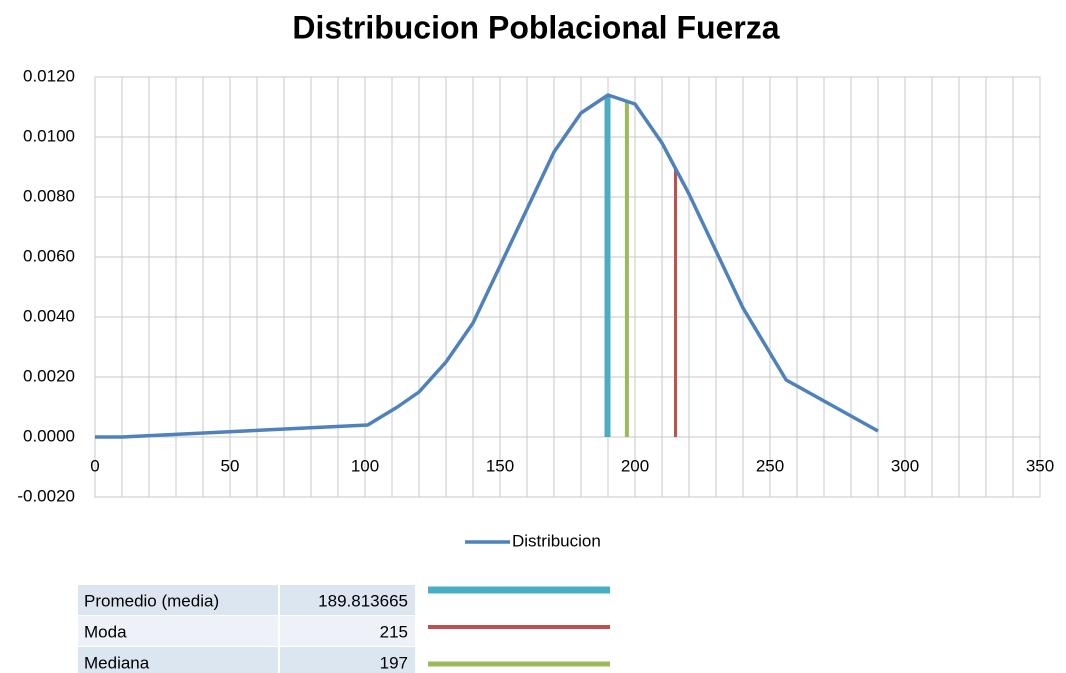 The image size is (1066, 673). Describe the element at coordinates (151, 600) in the screenshot. I see `table-label: Promedio (media)` at that location.